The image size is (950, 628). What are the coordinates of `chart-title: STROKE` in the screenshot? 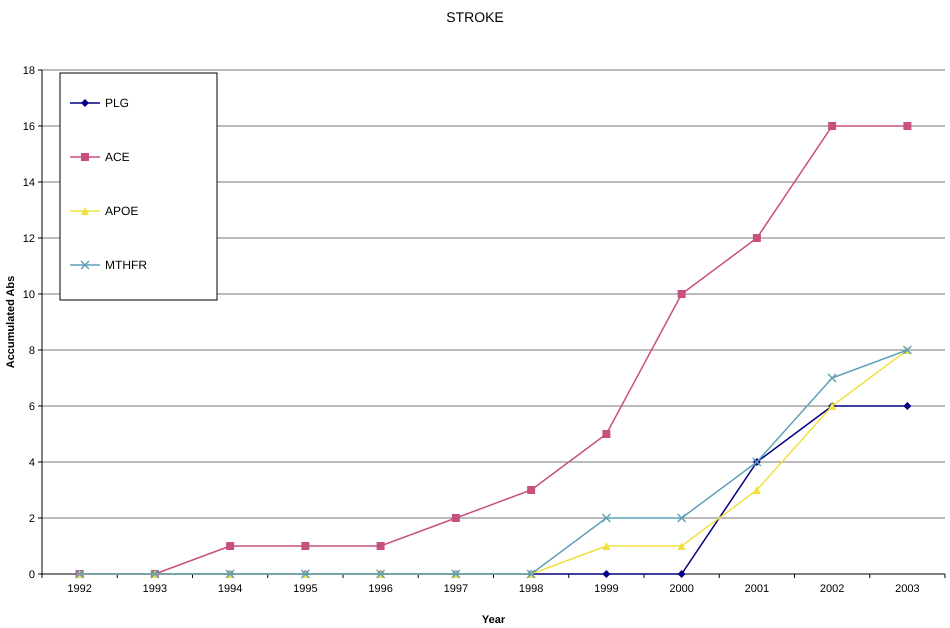 It's located at (475, 17).